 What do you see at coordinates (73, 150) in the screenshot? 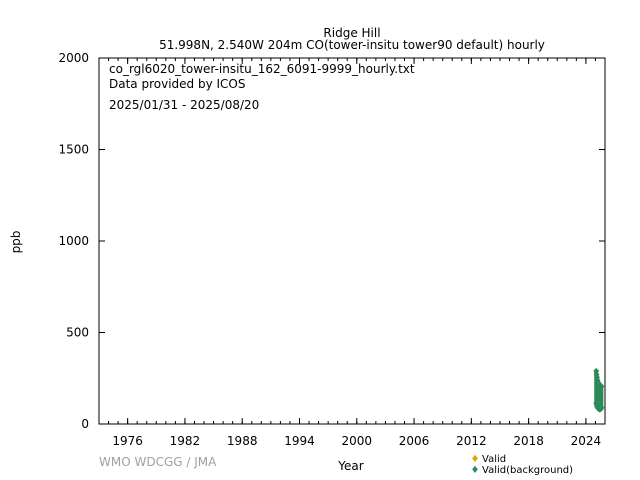
I see `y-tick-label: 1500` at bounding box center [73, 150].